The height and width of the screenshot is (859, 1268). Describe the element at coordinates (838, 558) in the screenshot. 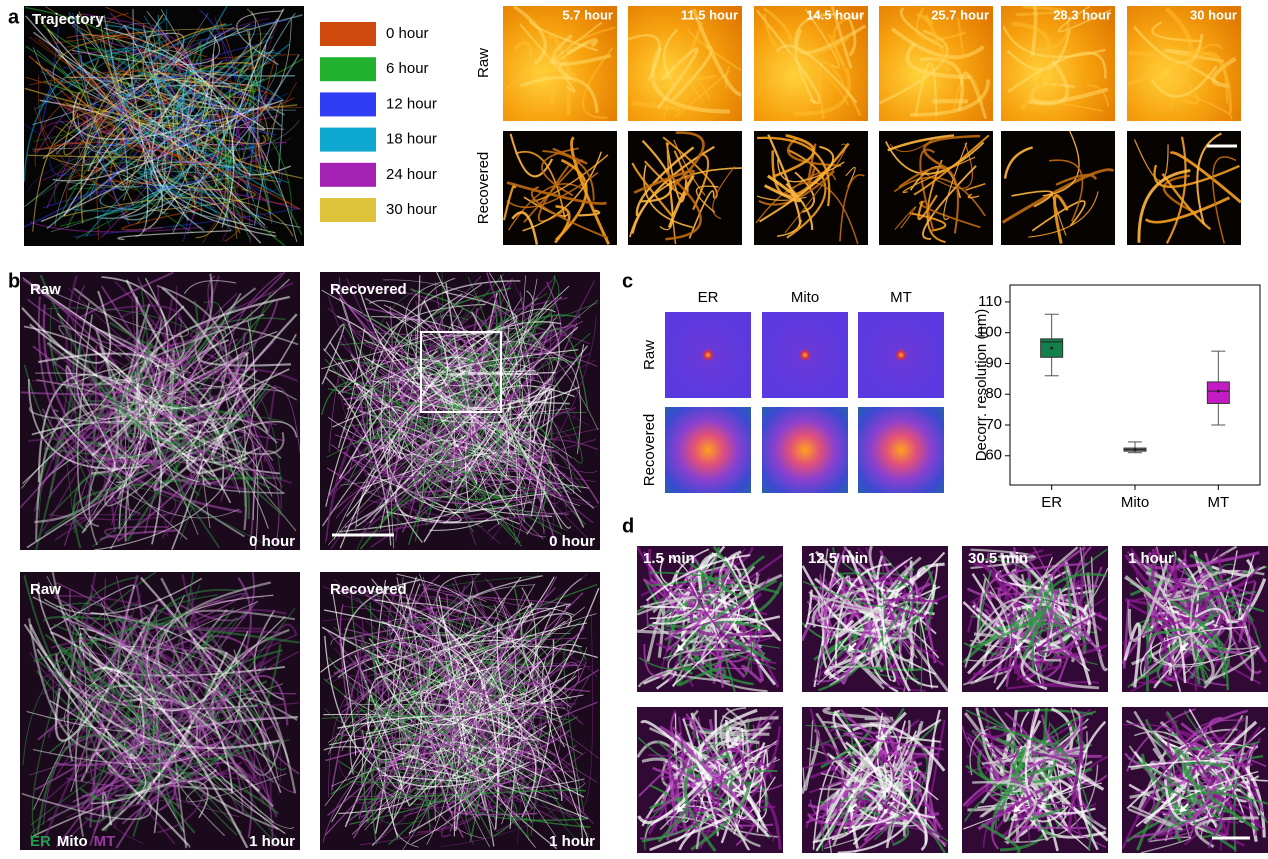

I see `label: 12.5 min` at that location.